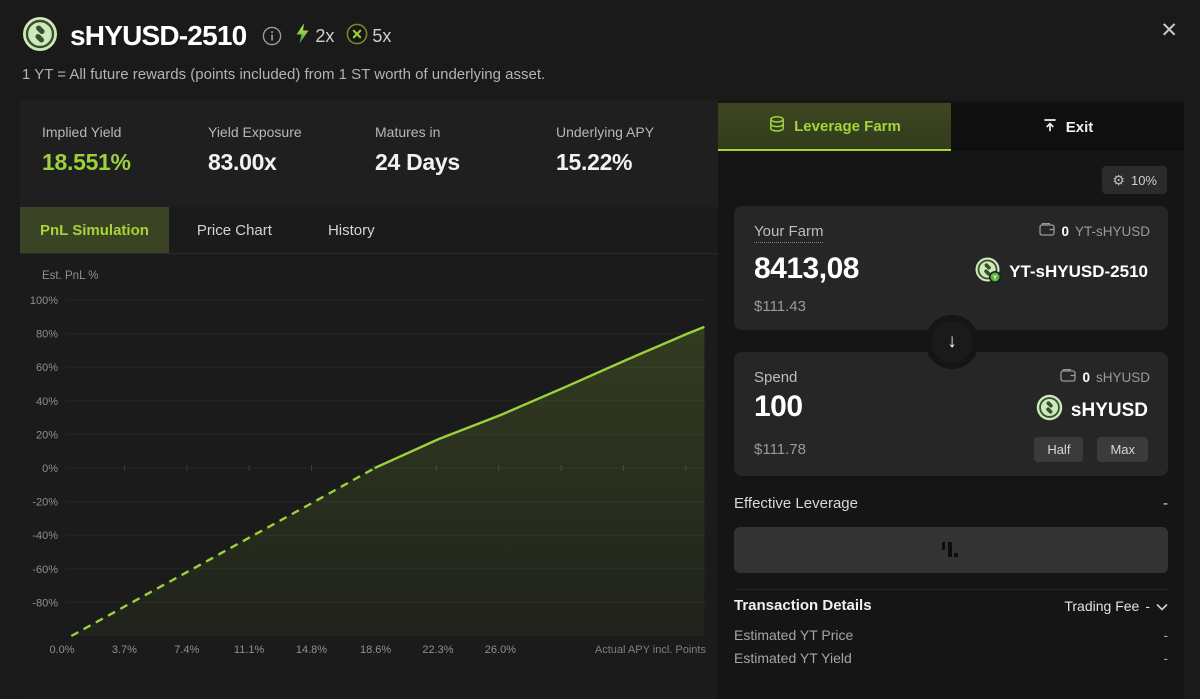 The width and height of the screenshot is (1200, 699). What do you see at coordinates (1094, 230) in the screenshot?
I see `farm-wallet-balance: 0 YT-sHYUSD` at bounding box center [1094, 230].